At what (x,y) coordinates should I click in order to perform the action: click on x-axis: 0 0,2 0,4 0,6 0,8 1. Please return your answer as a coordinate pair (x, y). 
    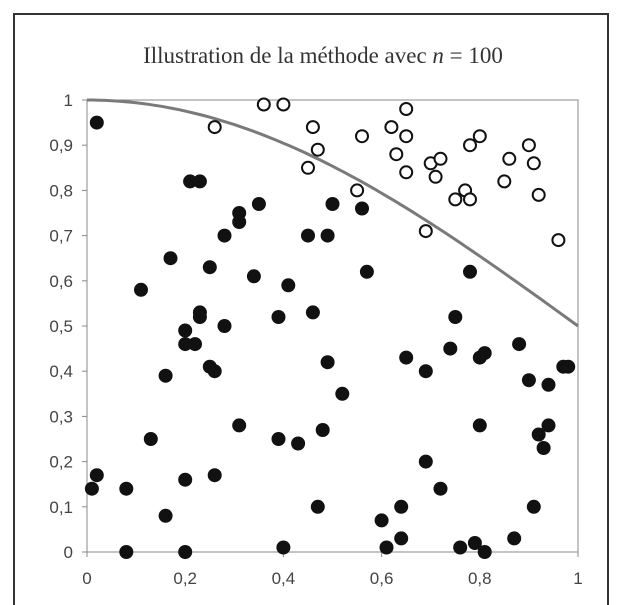
    Looking at the image, I should click on (332, 570).